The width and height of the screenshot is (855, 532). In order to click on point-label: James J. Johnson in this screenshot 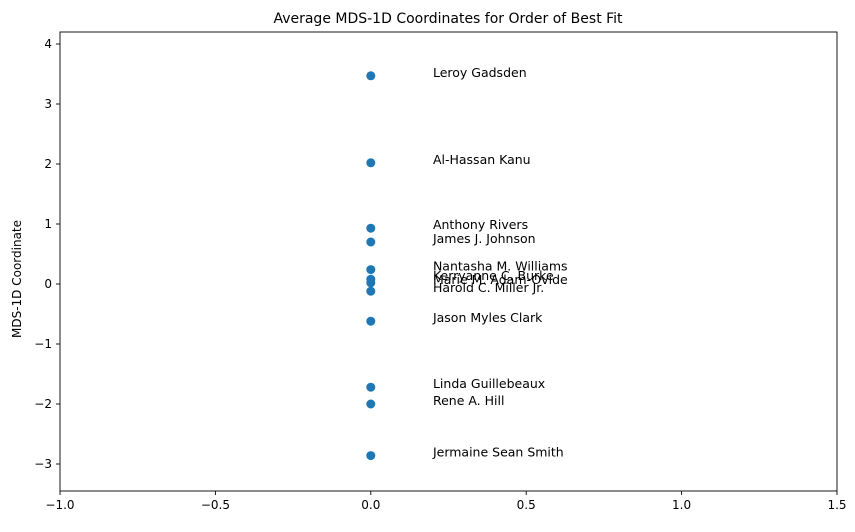, I will do `click(484, 238)`.